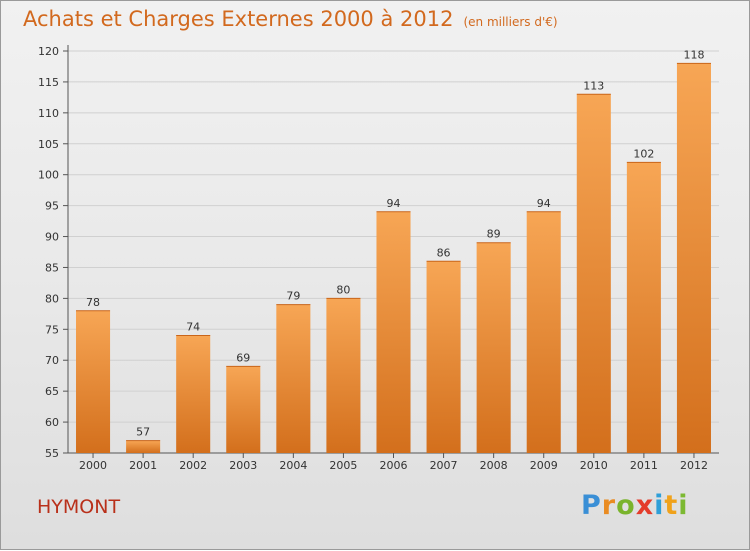 This screenshot has width=750, height=551. I want to click on bar-value-label: 74, so click(193, 326).